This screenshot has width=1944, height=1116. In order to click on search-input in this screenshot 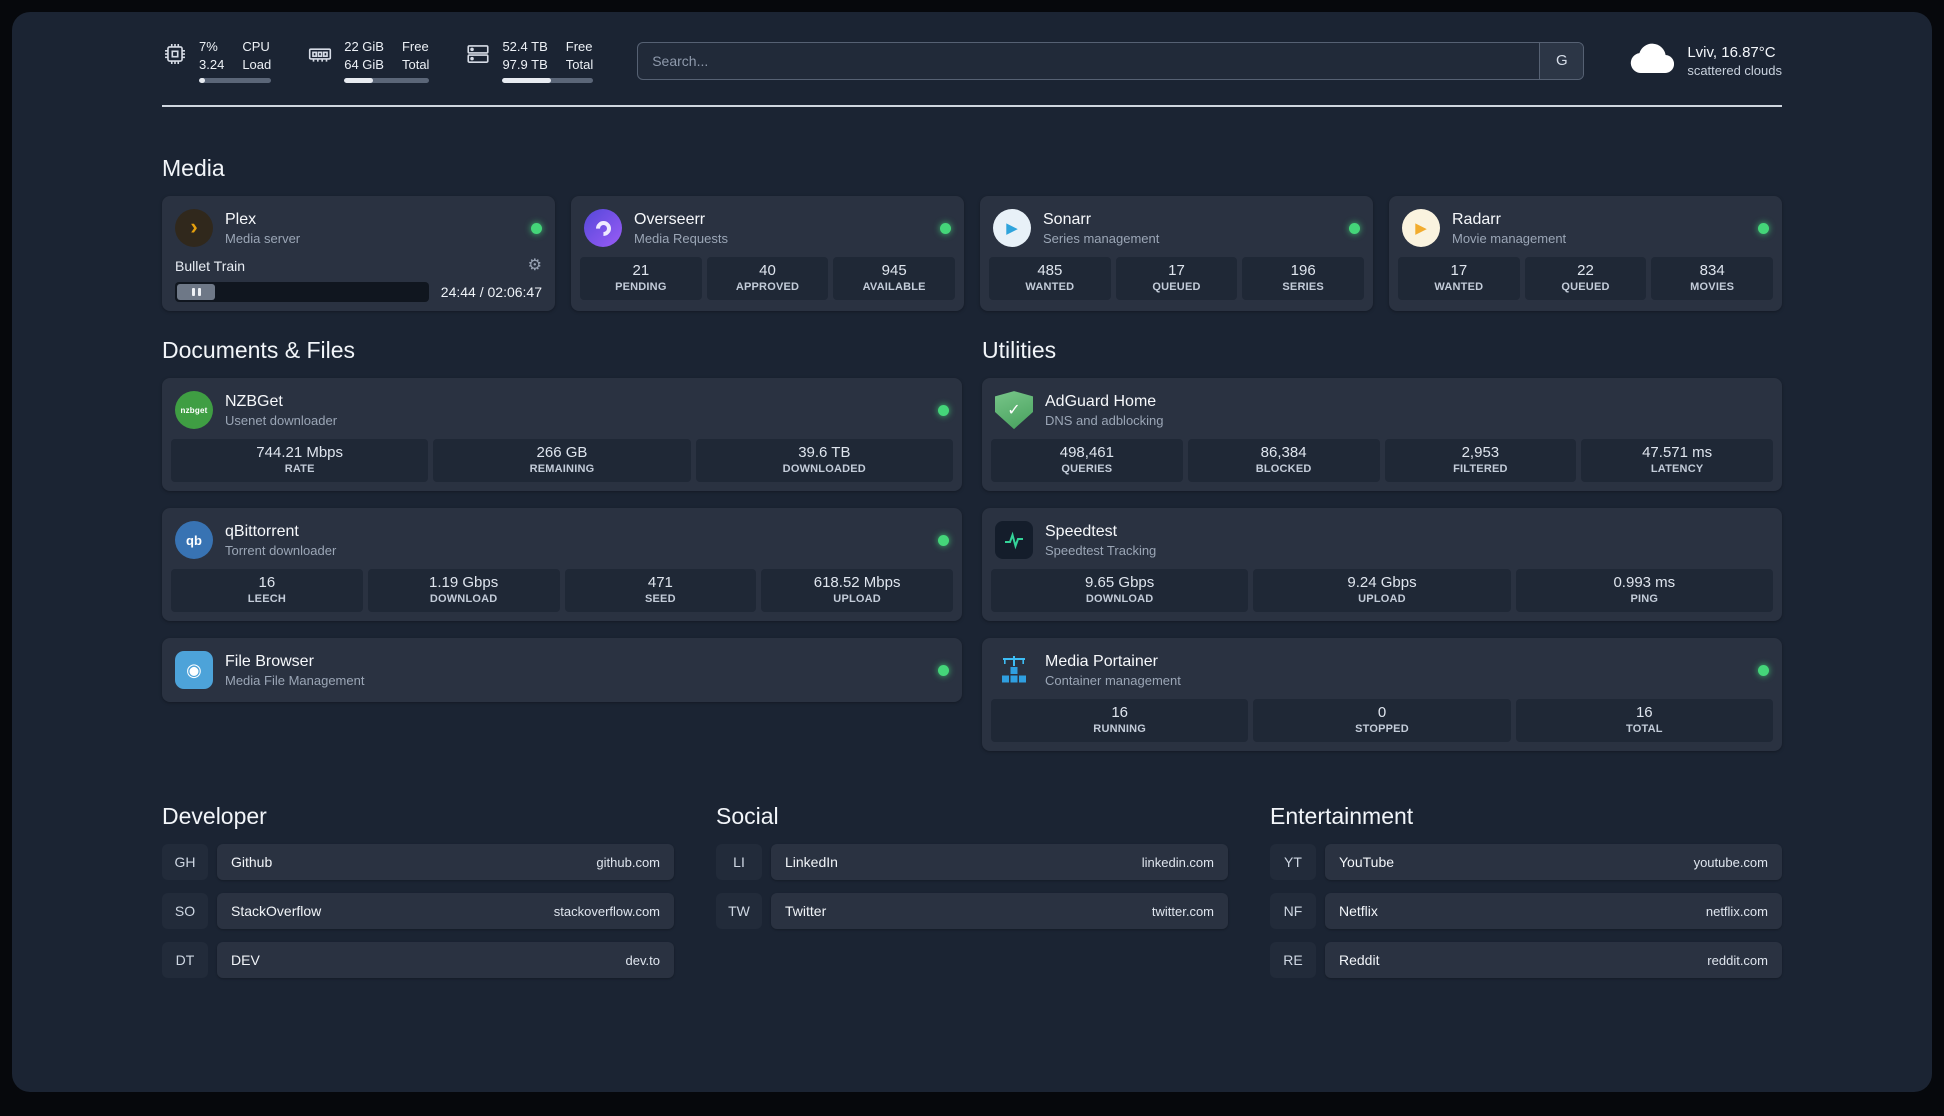, I will do `click(1089, 60)`.